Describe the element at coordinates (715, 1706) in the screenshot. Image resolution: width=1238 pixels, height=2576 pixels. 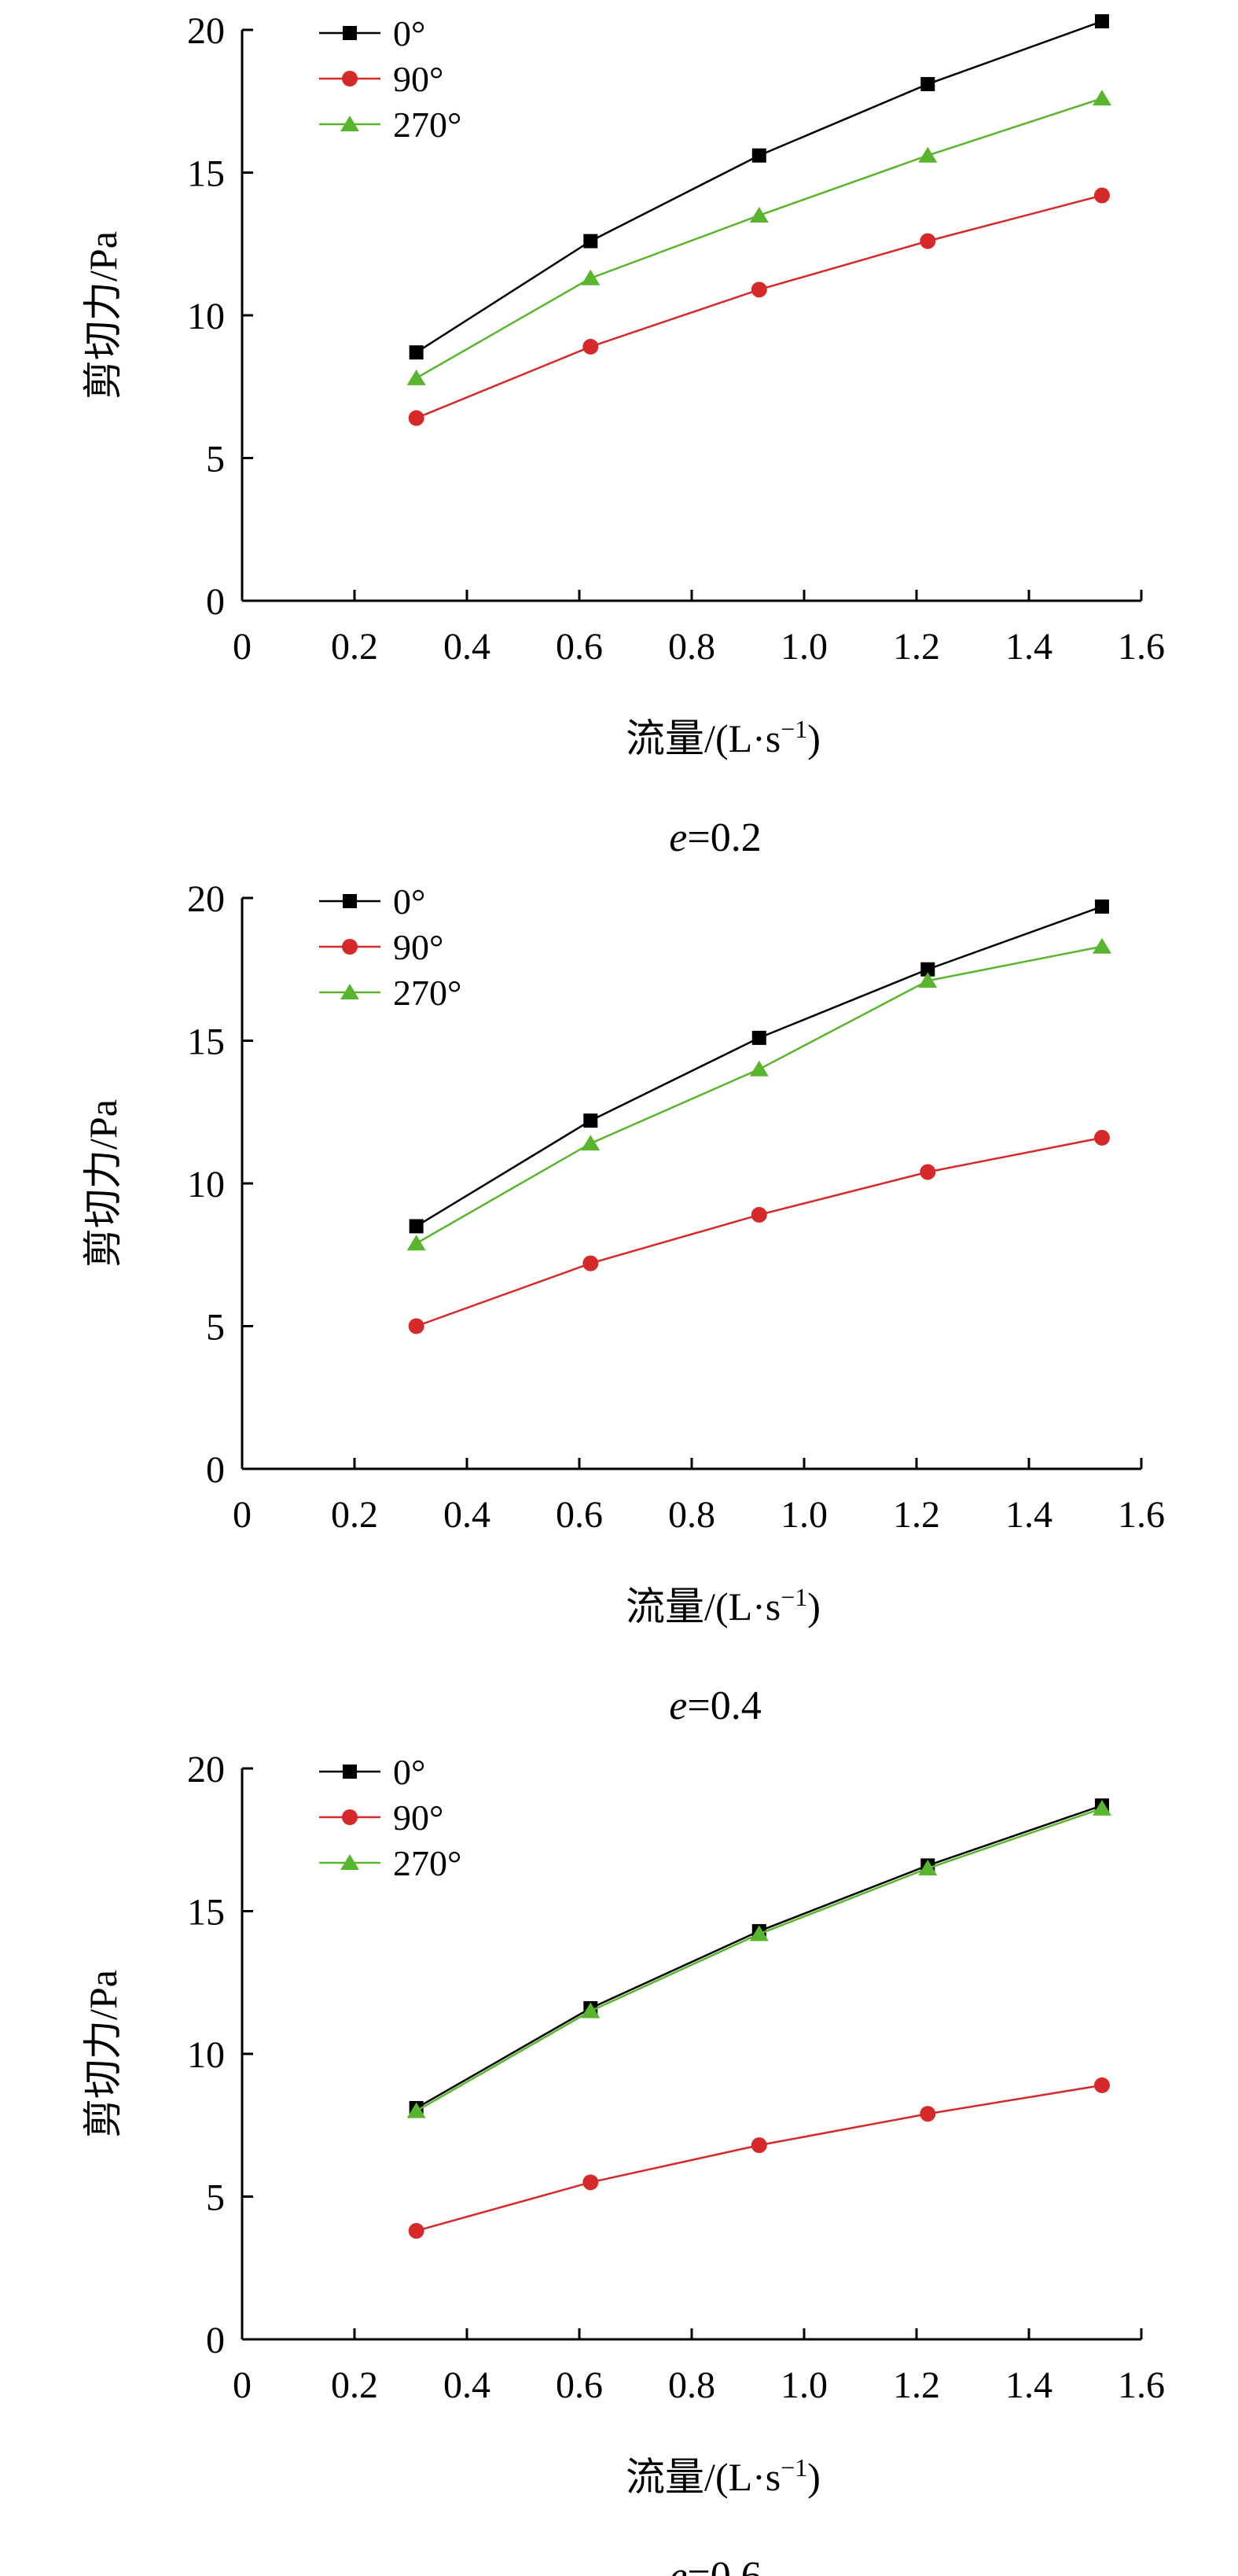
I see `panel-caption: e=0.4` at that location.